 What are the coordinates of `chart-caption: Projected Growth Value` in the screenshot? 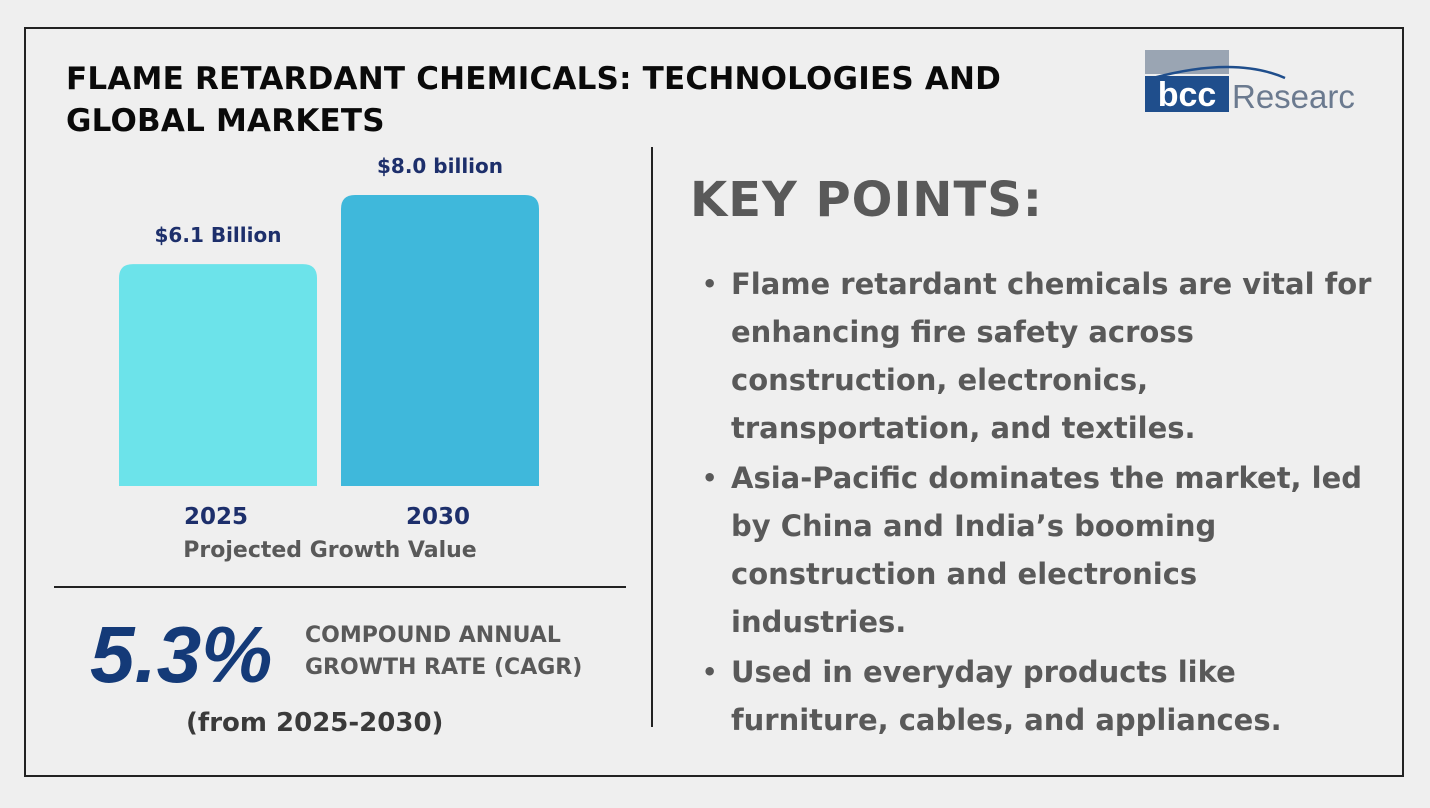 It's located at (330, 550).